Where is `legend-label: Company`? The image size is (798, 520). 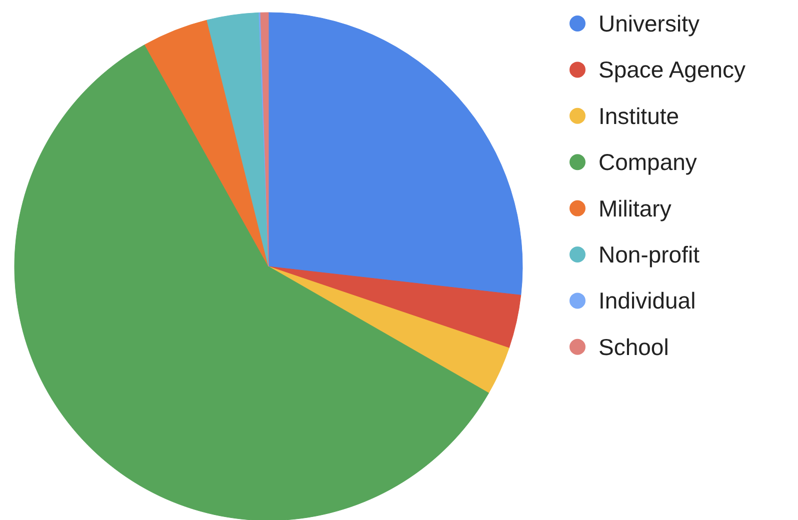 legend-label: Company is located at coordinates (648, 162).